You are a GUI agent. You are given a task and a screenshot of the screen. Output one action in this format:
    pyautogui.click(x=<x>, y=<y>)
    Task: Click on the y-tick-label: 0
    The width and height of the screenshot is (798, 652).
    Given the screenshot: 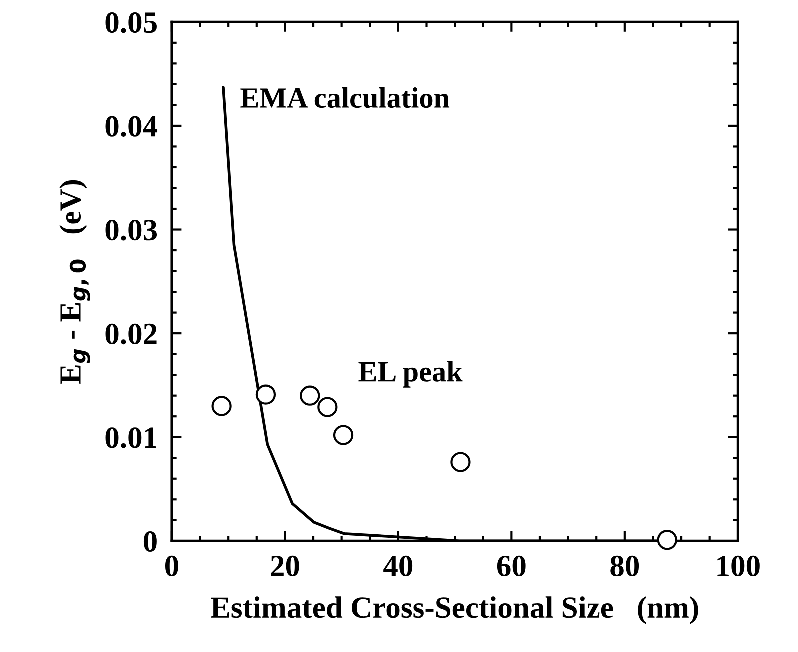 What is the action you would take?
    pyautogui.click(x=150, y=541)
    